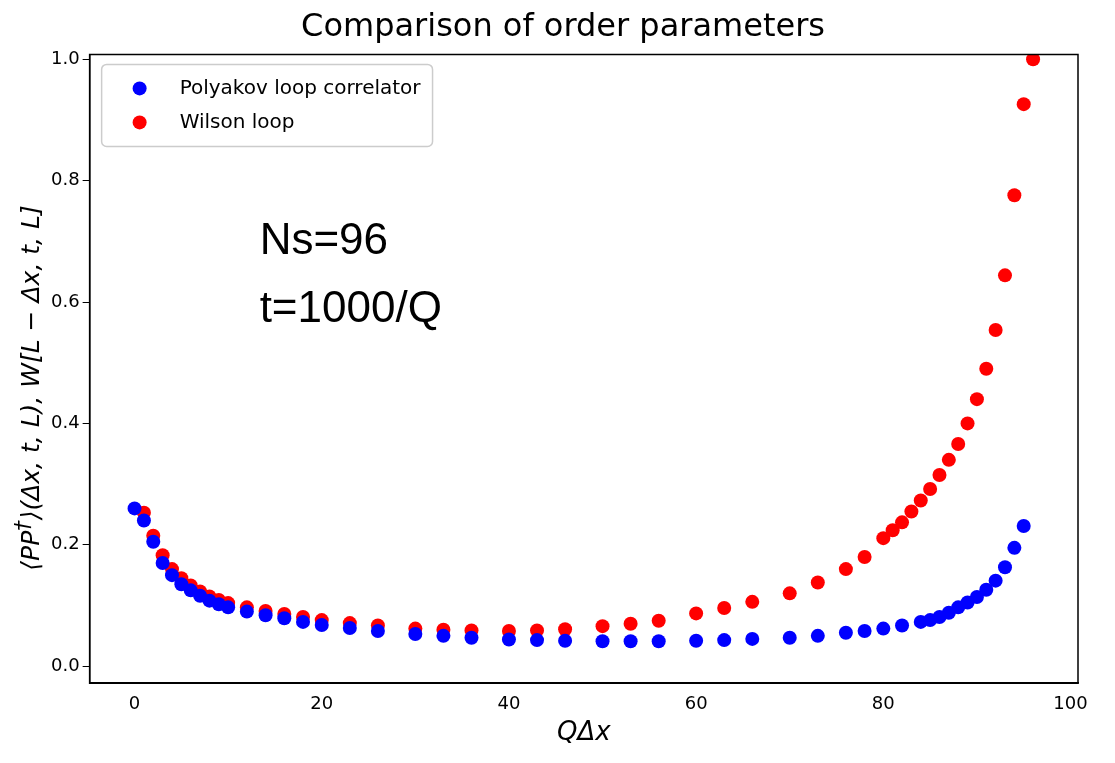 The height and width of the screenshot is (763, 1115). I want to click on x-tick-label: 60, so click(696, 702).